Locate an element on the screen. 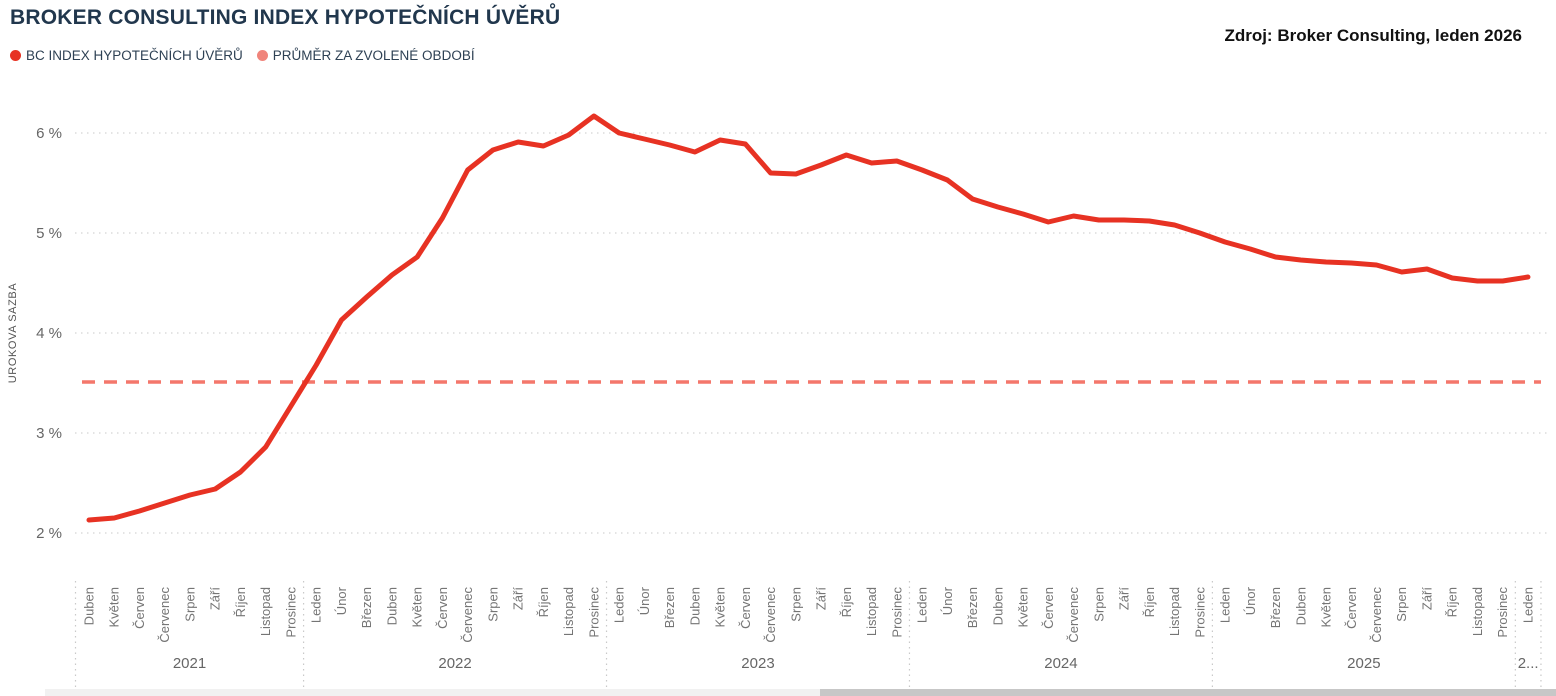 The width and height of the screenshot is (1556, 696). legend-item-label: PRŮMĚR ZA ZVOLENÉ OBDOBÍ is located at coordinates (373, 55).